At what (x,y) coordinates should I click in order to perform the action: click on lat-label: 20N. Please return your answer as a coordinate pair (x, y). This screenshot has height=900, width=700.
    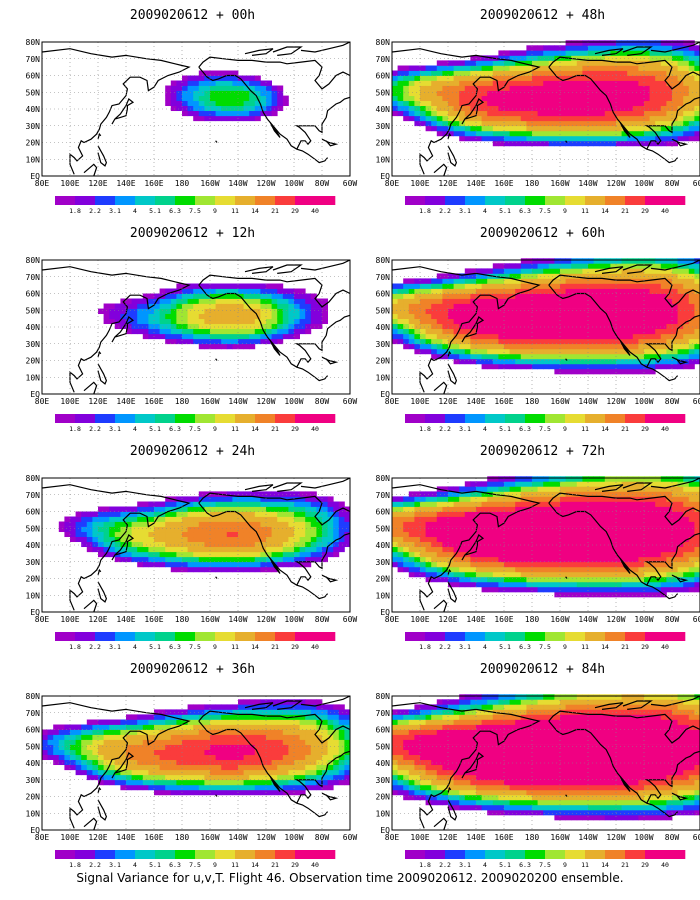
    Looking at the image, I should click on (383, 361).